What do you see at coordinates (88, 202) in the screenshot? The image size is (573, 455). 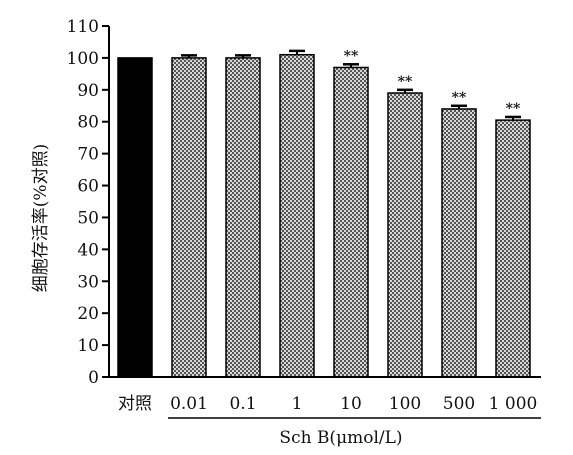 I see `y-axis: 0 10 20 30 40 50 60 70 80 90 100 110` at bounding box center [88, 202].